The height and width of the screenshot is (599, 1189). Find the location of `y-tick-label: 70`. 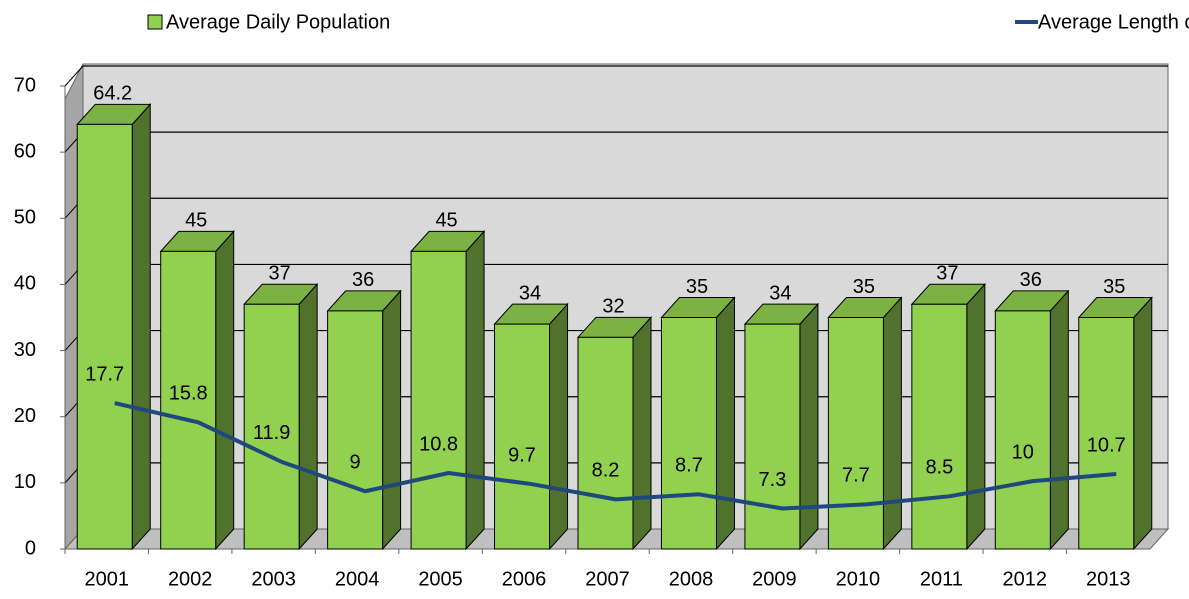

y-tick-label: 70 is located at coordinates (25, 85).